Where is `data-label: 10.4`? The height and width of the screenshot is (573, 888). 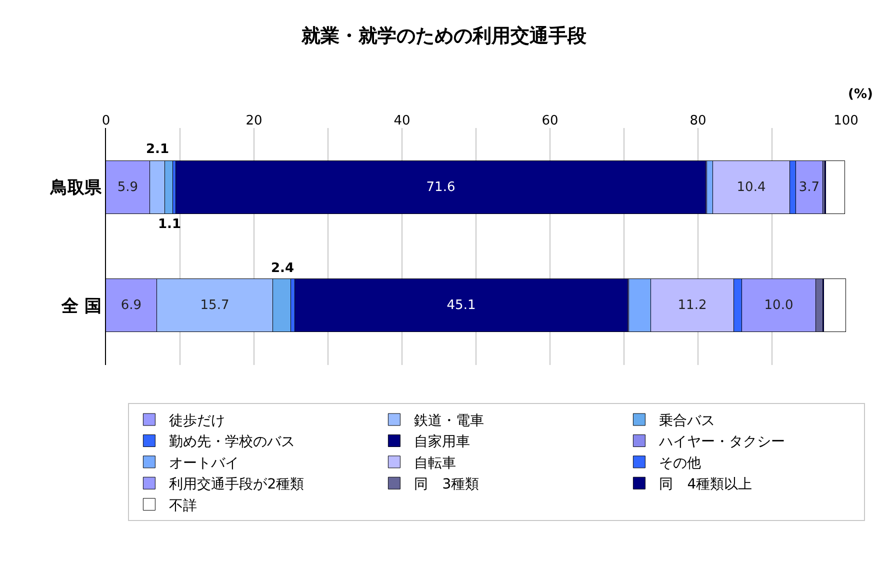 data-label: 10.4 is located at coordinates (751, 187).